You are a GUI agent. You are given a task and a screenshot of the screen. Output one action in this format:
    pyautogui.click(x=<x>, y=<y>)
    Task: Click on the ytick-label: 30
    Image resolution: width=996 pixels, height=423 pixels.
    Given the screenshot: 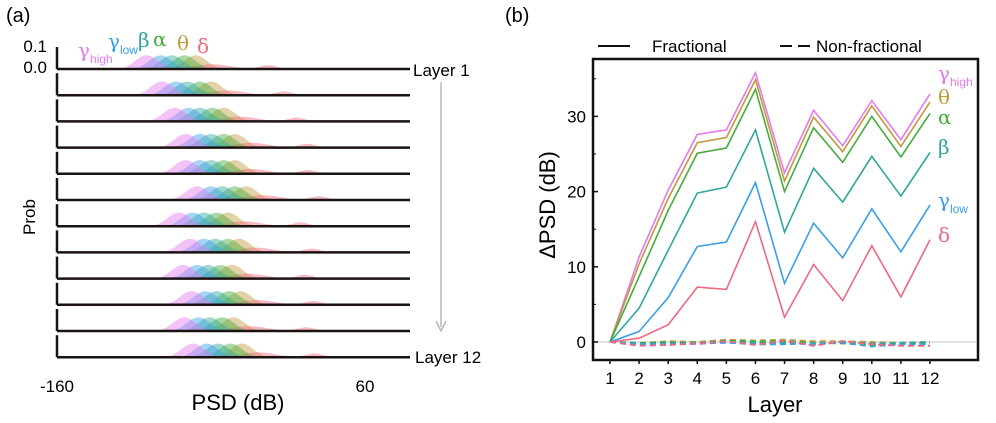 What is the action you would take?
    pyautogui.click(x=576, y=116)
    